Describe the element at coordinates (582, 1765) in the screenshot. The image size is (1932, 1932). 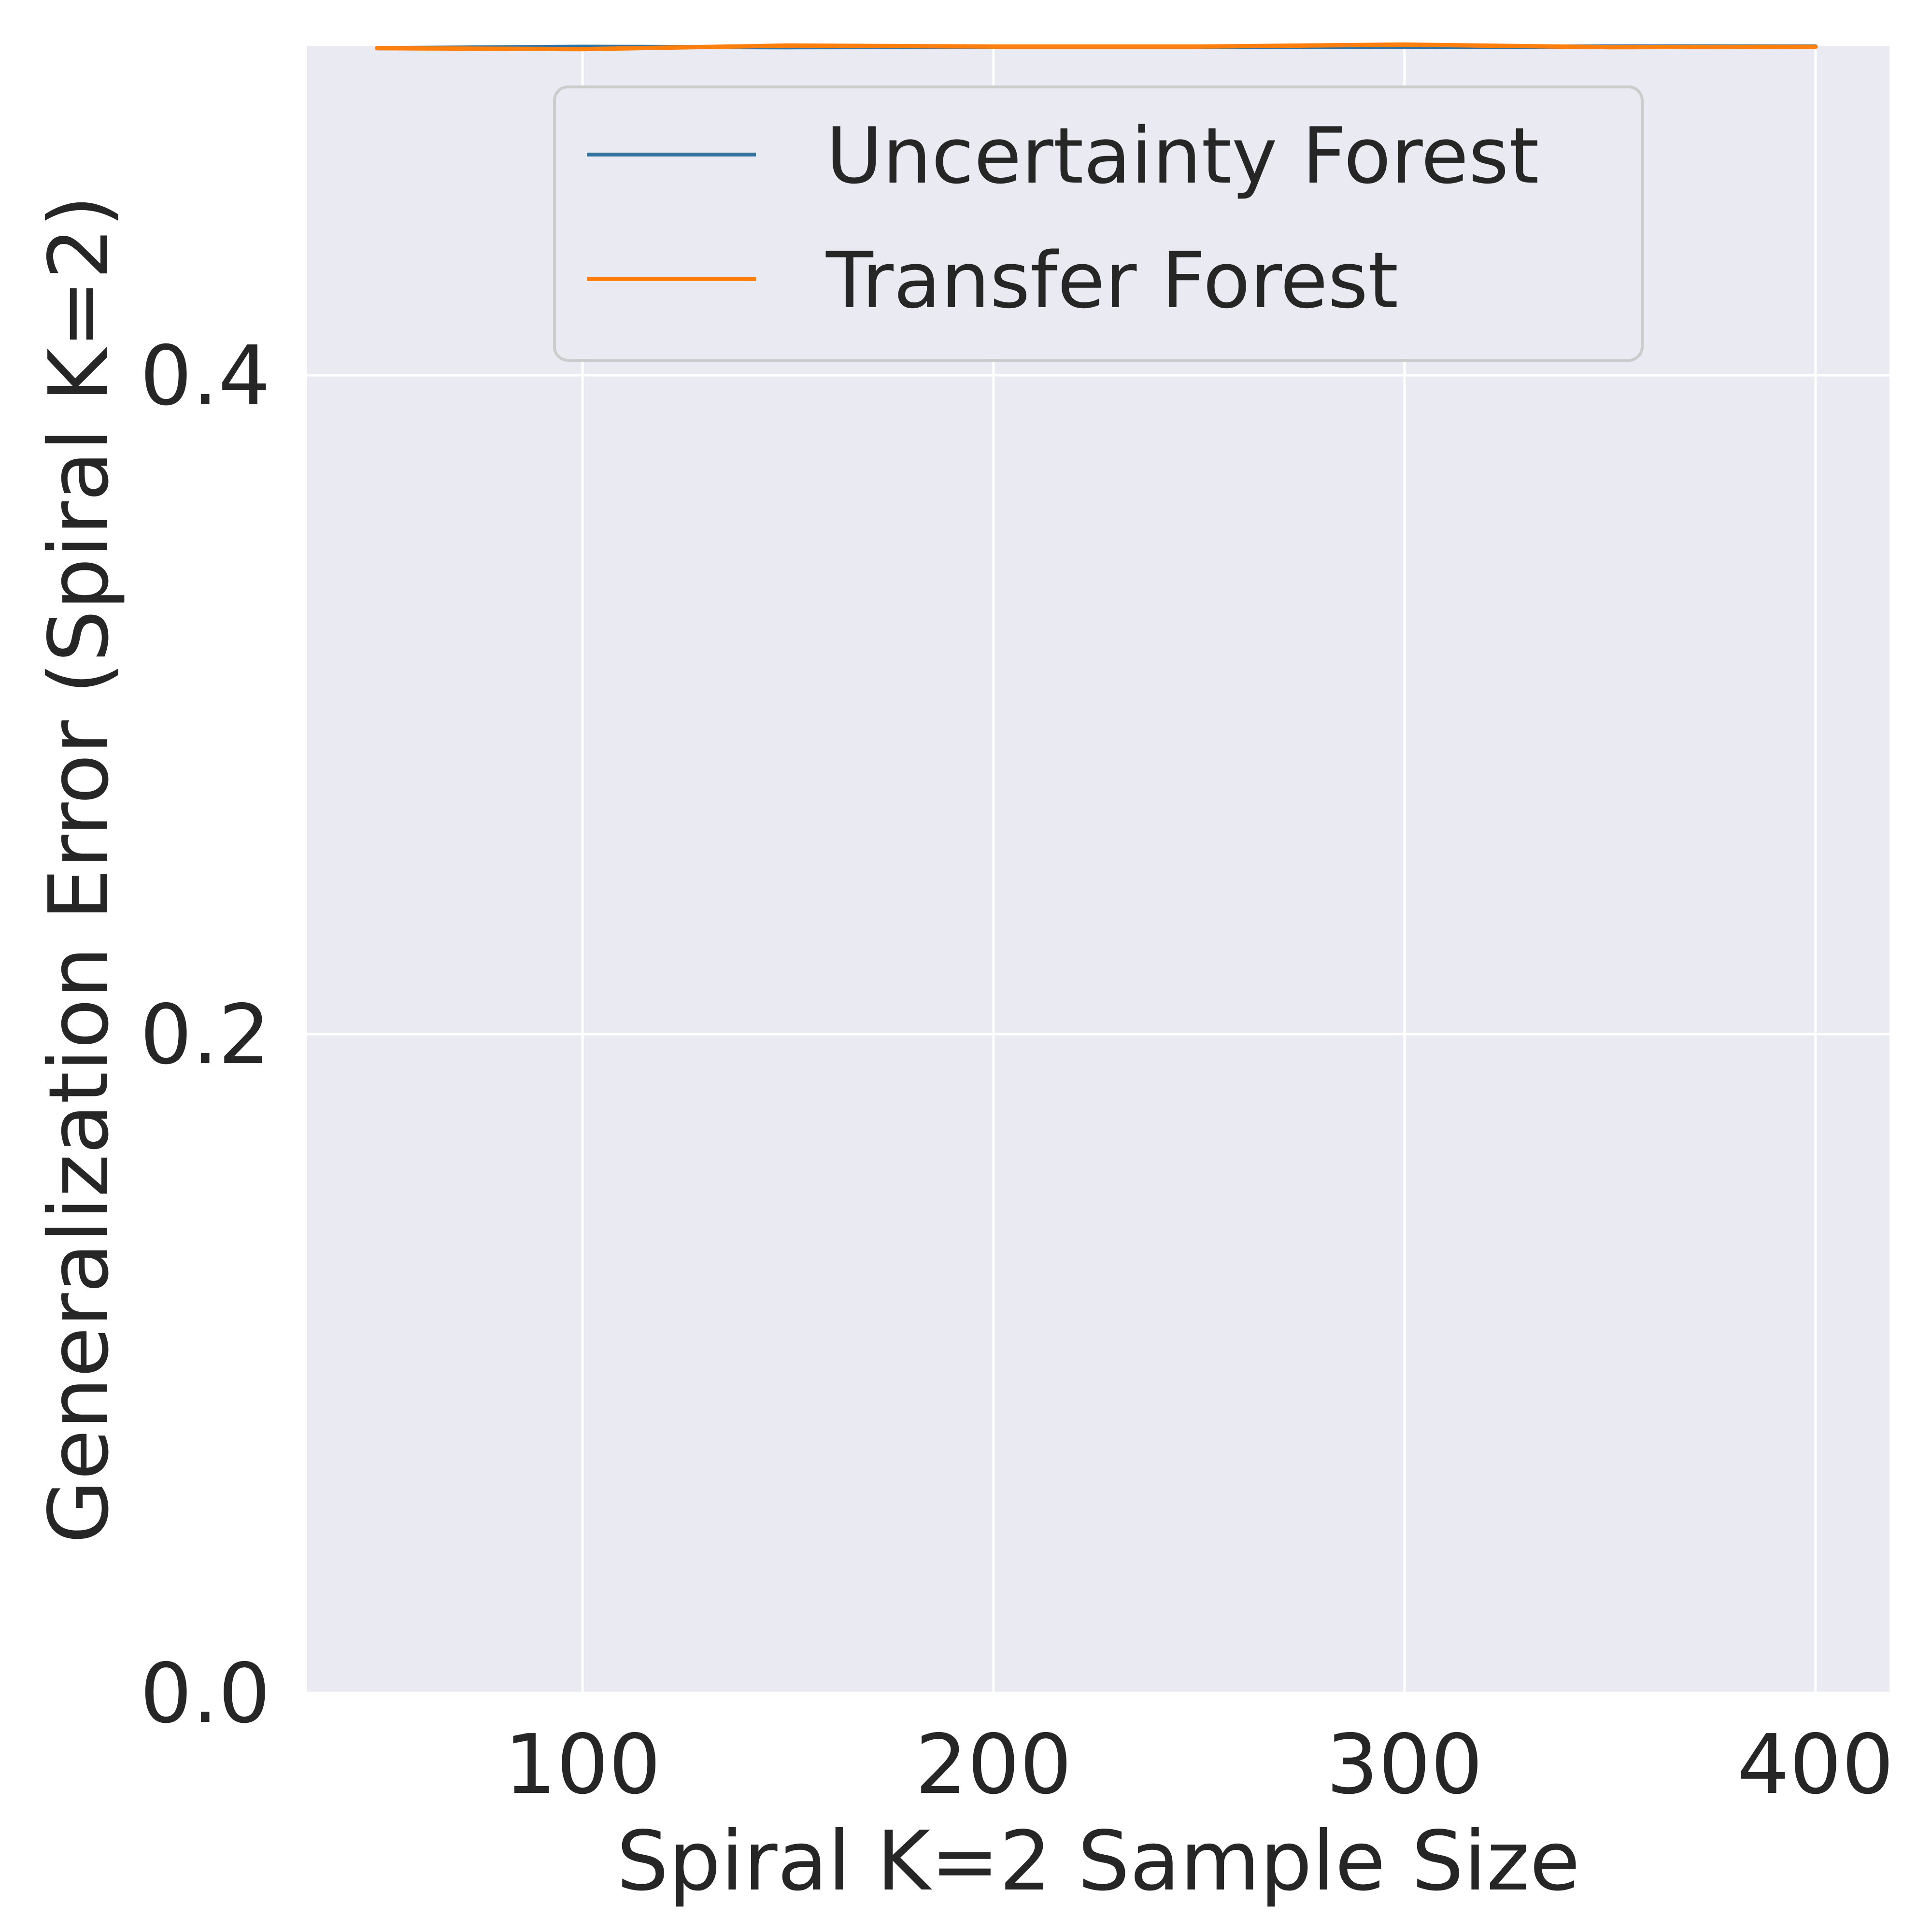
I see `x-tick-label: 100` at that location.